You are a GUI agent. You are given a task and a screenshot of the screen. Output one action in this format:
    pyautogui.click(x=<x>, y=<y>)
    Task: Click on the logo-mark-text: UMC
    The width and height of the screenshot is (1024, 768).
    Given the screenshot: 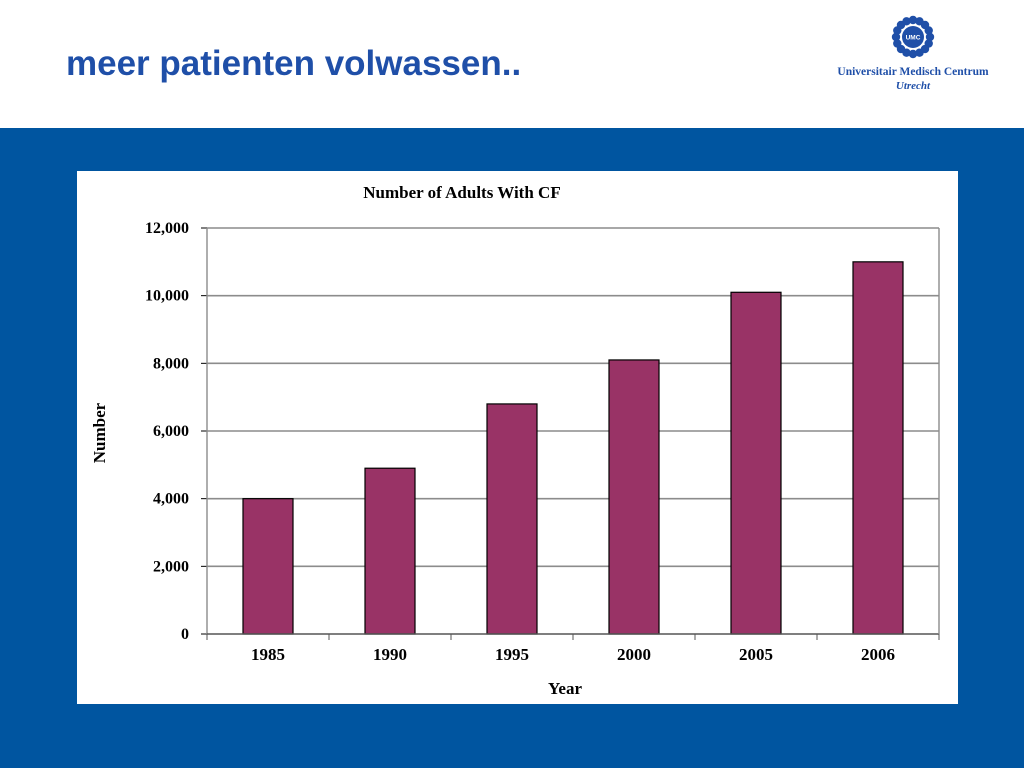 What is the action you would take?
    pyautogui.click(x=913, y=38)
    